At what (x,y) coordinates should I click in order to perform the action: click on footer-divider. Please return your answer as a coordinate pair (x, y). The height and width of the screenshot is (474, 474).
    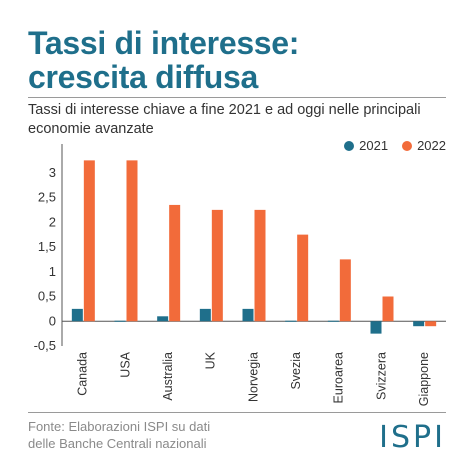
    Looking at the image, I should click on (237, 412).